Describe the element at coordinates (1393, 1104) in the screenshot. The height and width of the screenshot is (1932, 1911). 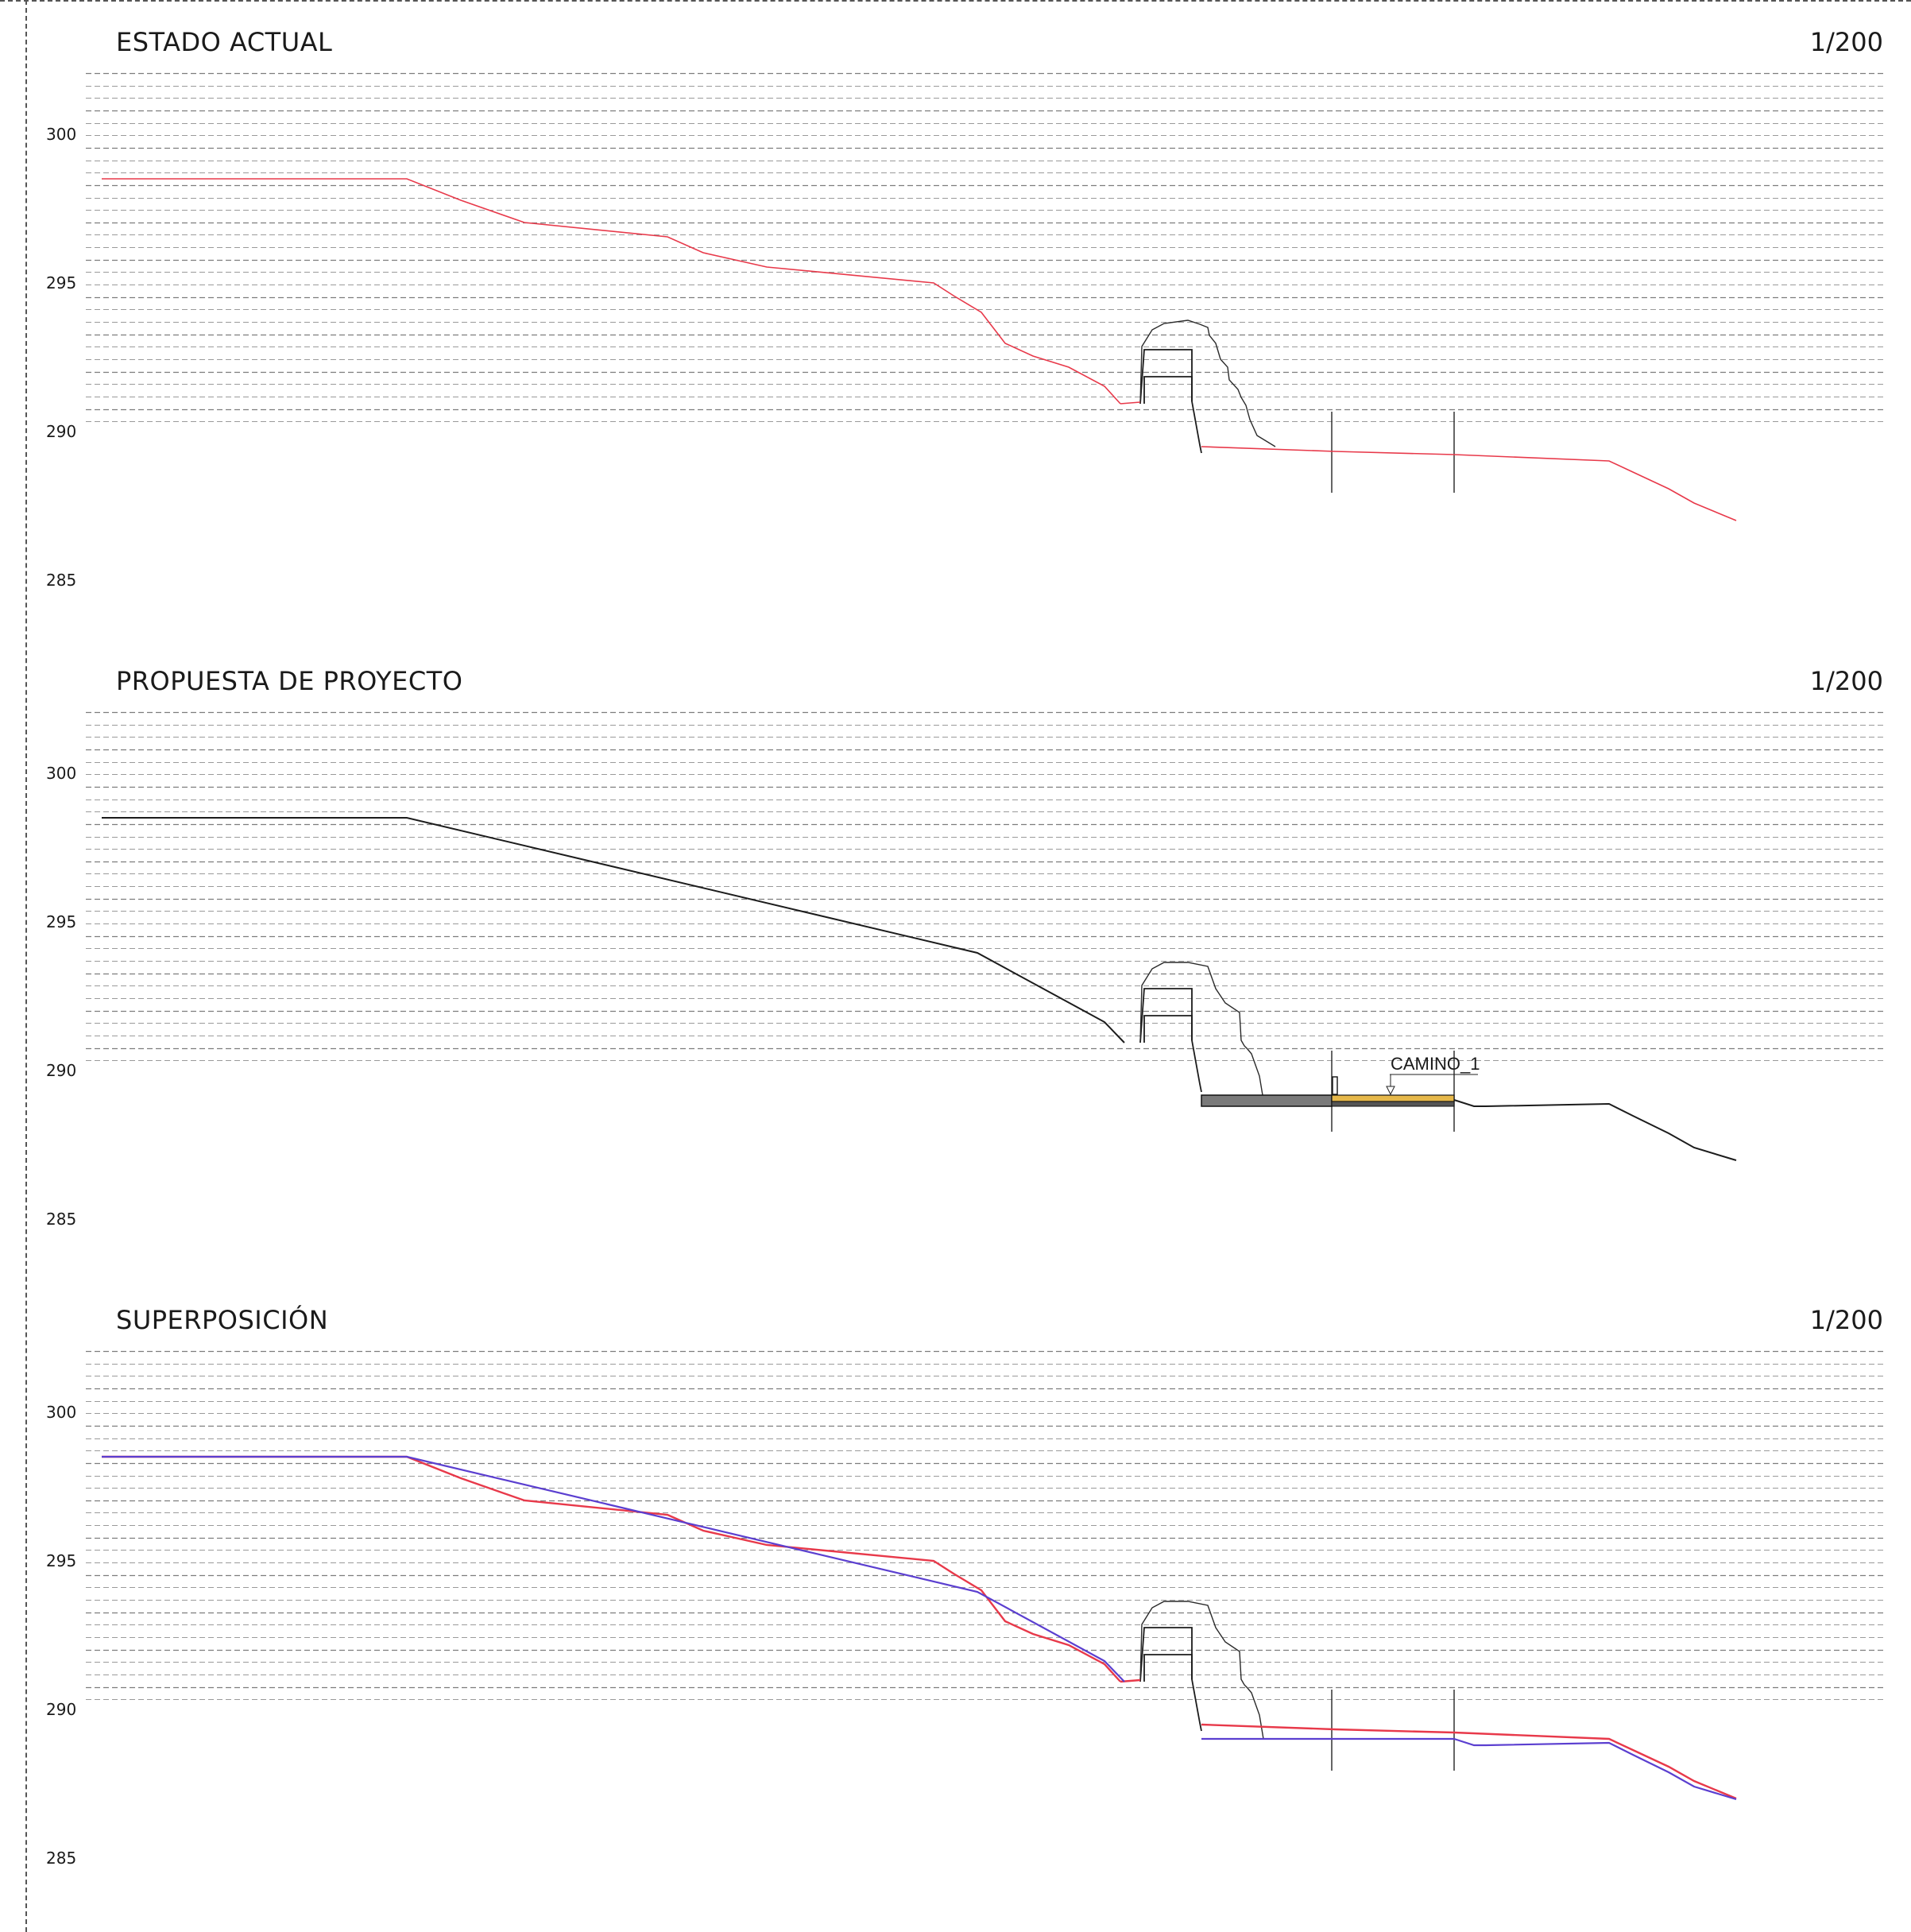
I see `road-base-layer` at that location.